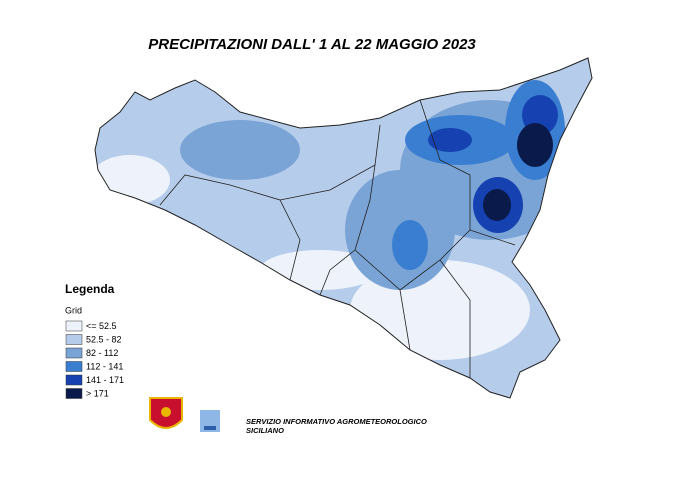  What do you see at coordinates (166, 413) in the screenshot?
I see `region-logo` at bounding box center [166, 413].